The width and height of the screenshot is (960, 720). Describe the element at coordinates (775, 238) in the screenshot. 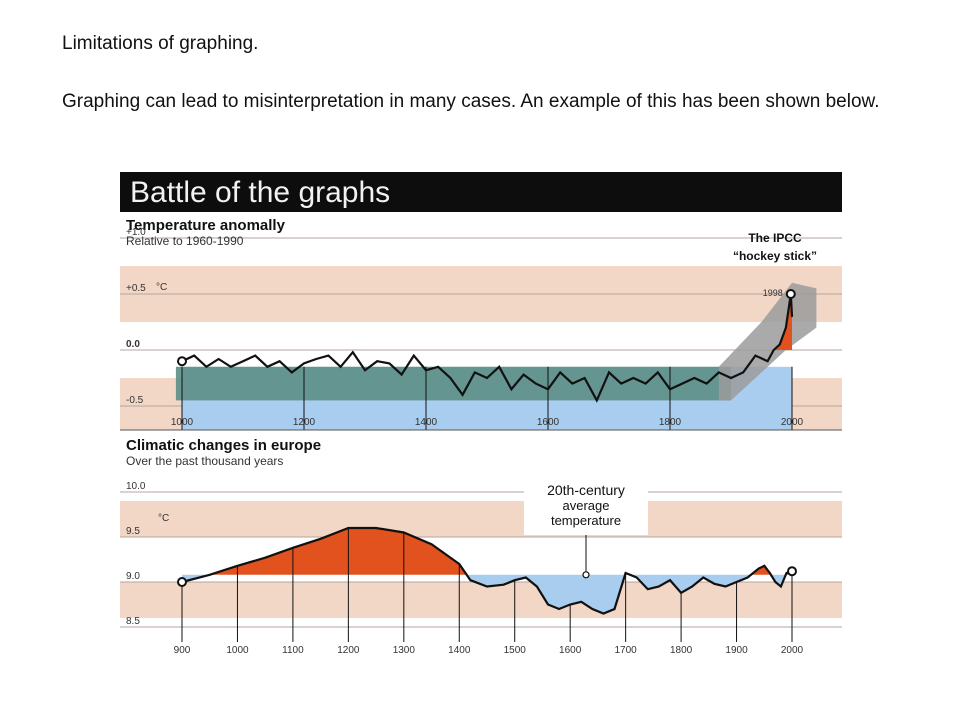

I see `annotation-ipcc: The IPCC` at that location.